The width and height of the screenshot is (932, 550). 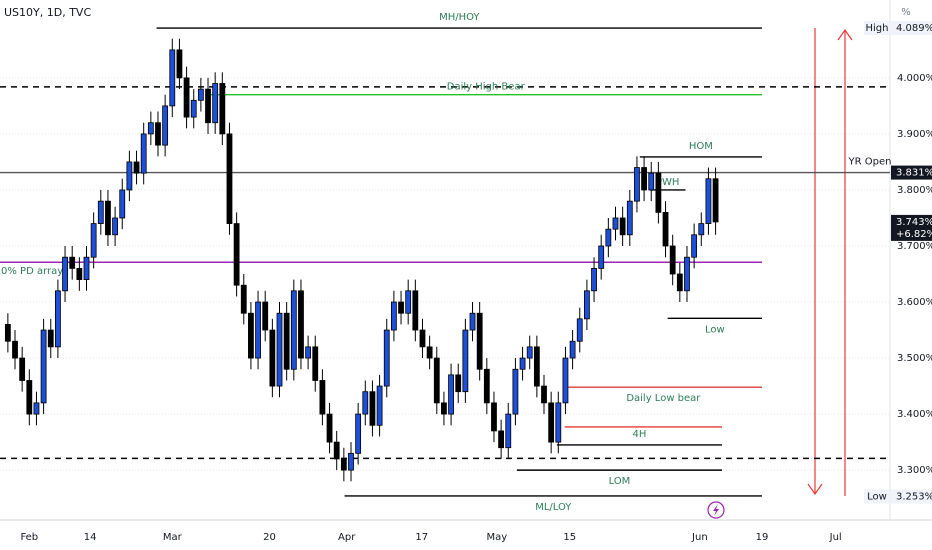 What do you see at coordinates (914, 190) in the screenshot?
I see `y-tick-label: 3.800%` at bounding box center [914, 190].